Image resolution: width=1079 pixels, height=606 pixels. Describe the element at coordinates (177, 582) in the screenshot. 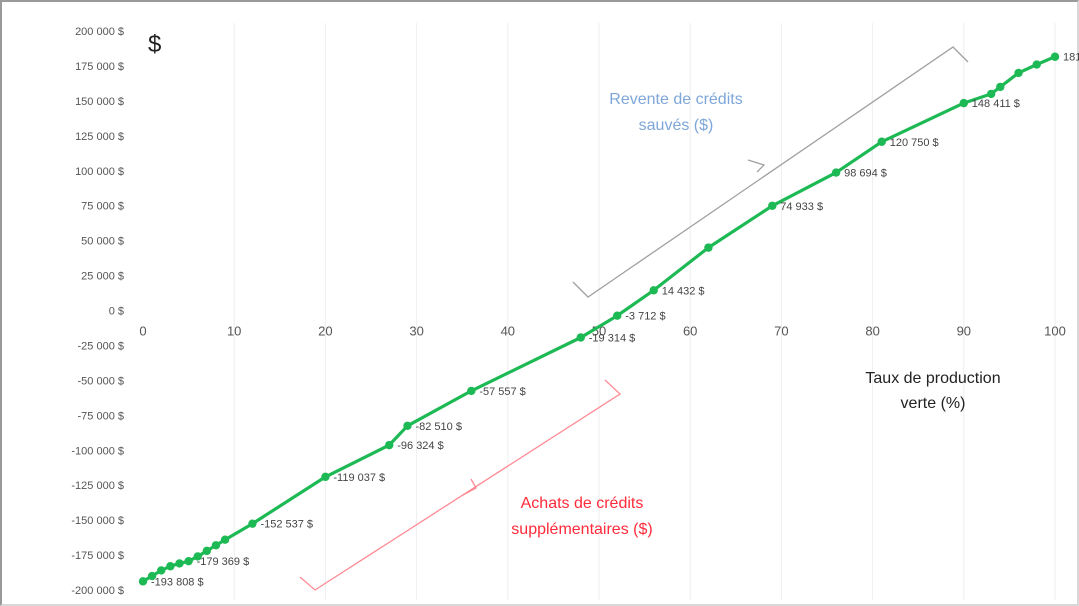

I see `data-label: -193 808 $` at that location.